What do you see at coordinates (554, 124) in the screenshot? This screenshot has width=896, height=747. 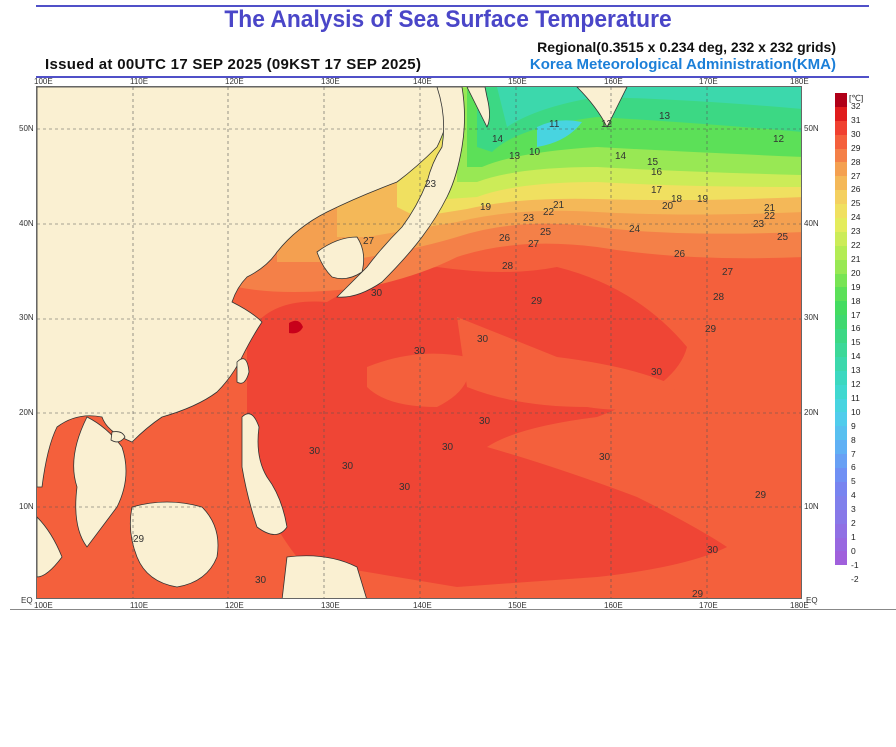 I see `contour-label-11: 11` at bounding box center [554, 124].